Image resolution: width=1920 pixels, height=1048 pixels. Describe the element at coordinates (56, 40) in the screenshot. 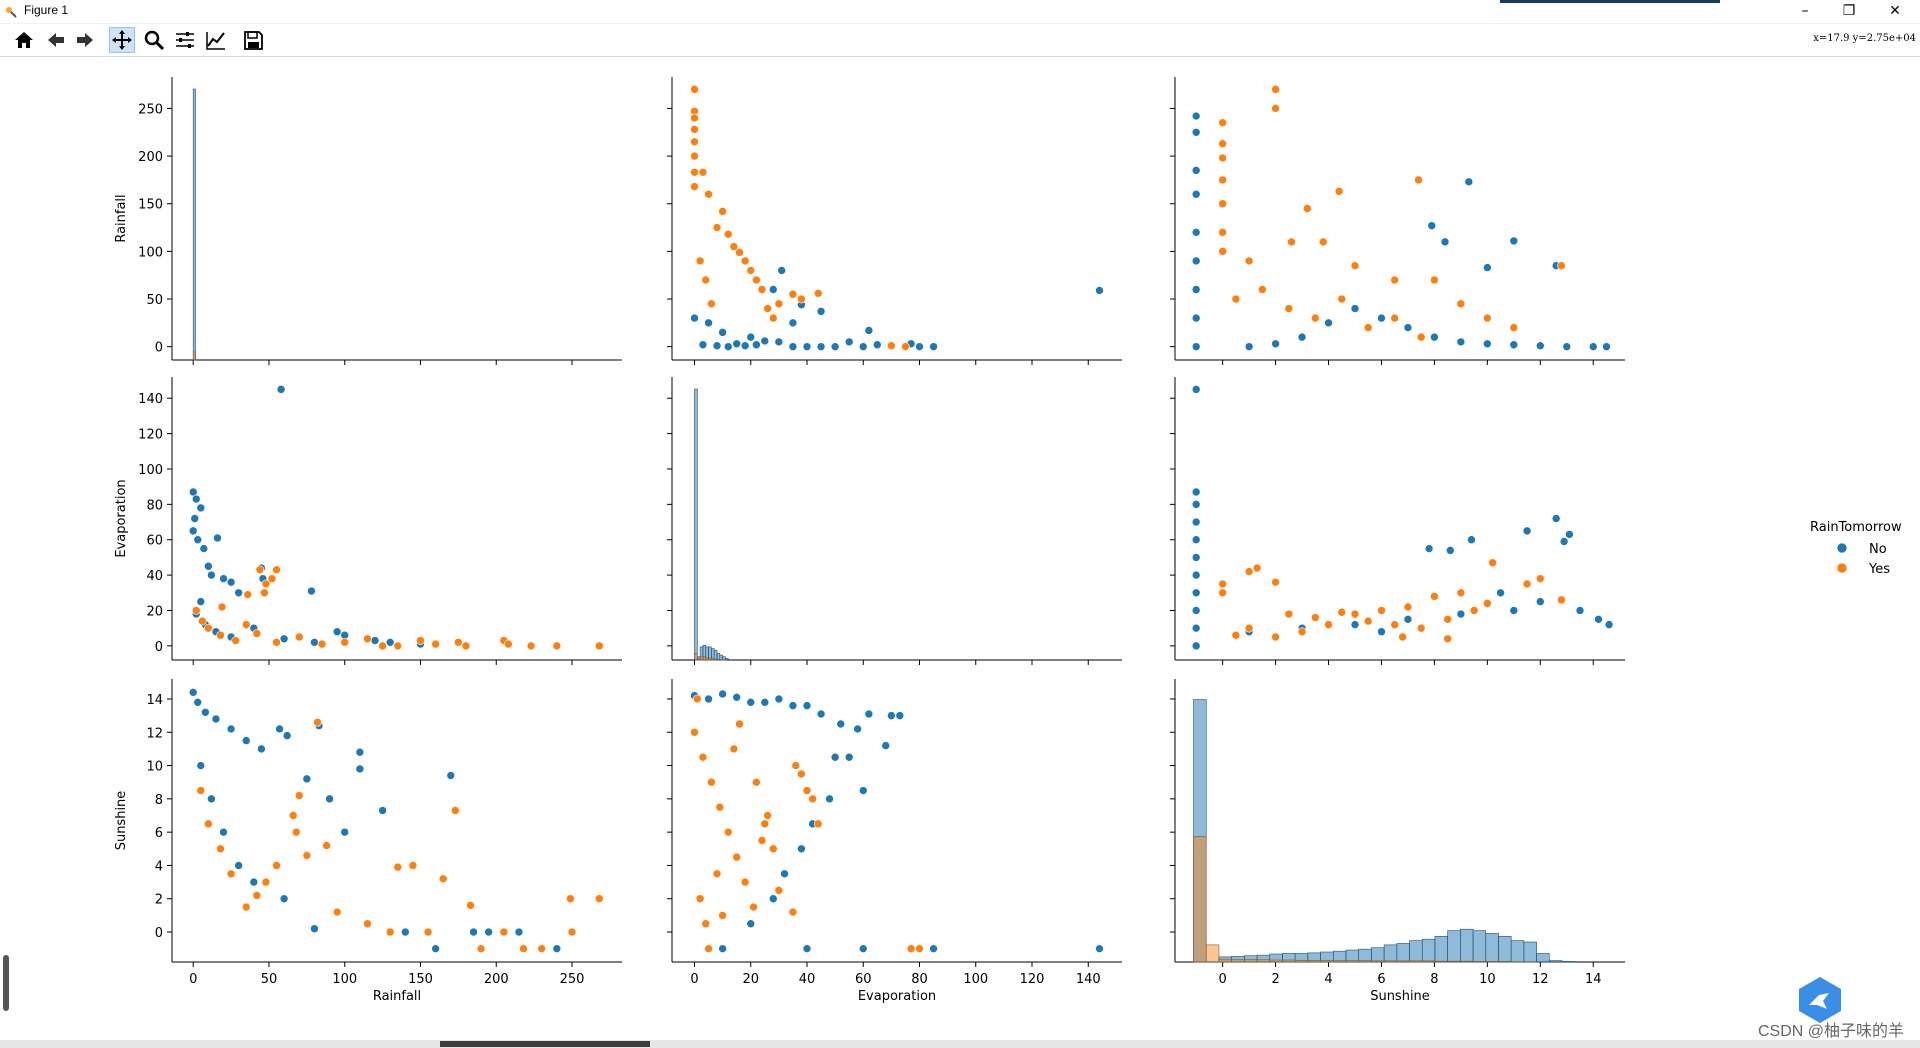

I see `back-button` at that location.